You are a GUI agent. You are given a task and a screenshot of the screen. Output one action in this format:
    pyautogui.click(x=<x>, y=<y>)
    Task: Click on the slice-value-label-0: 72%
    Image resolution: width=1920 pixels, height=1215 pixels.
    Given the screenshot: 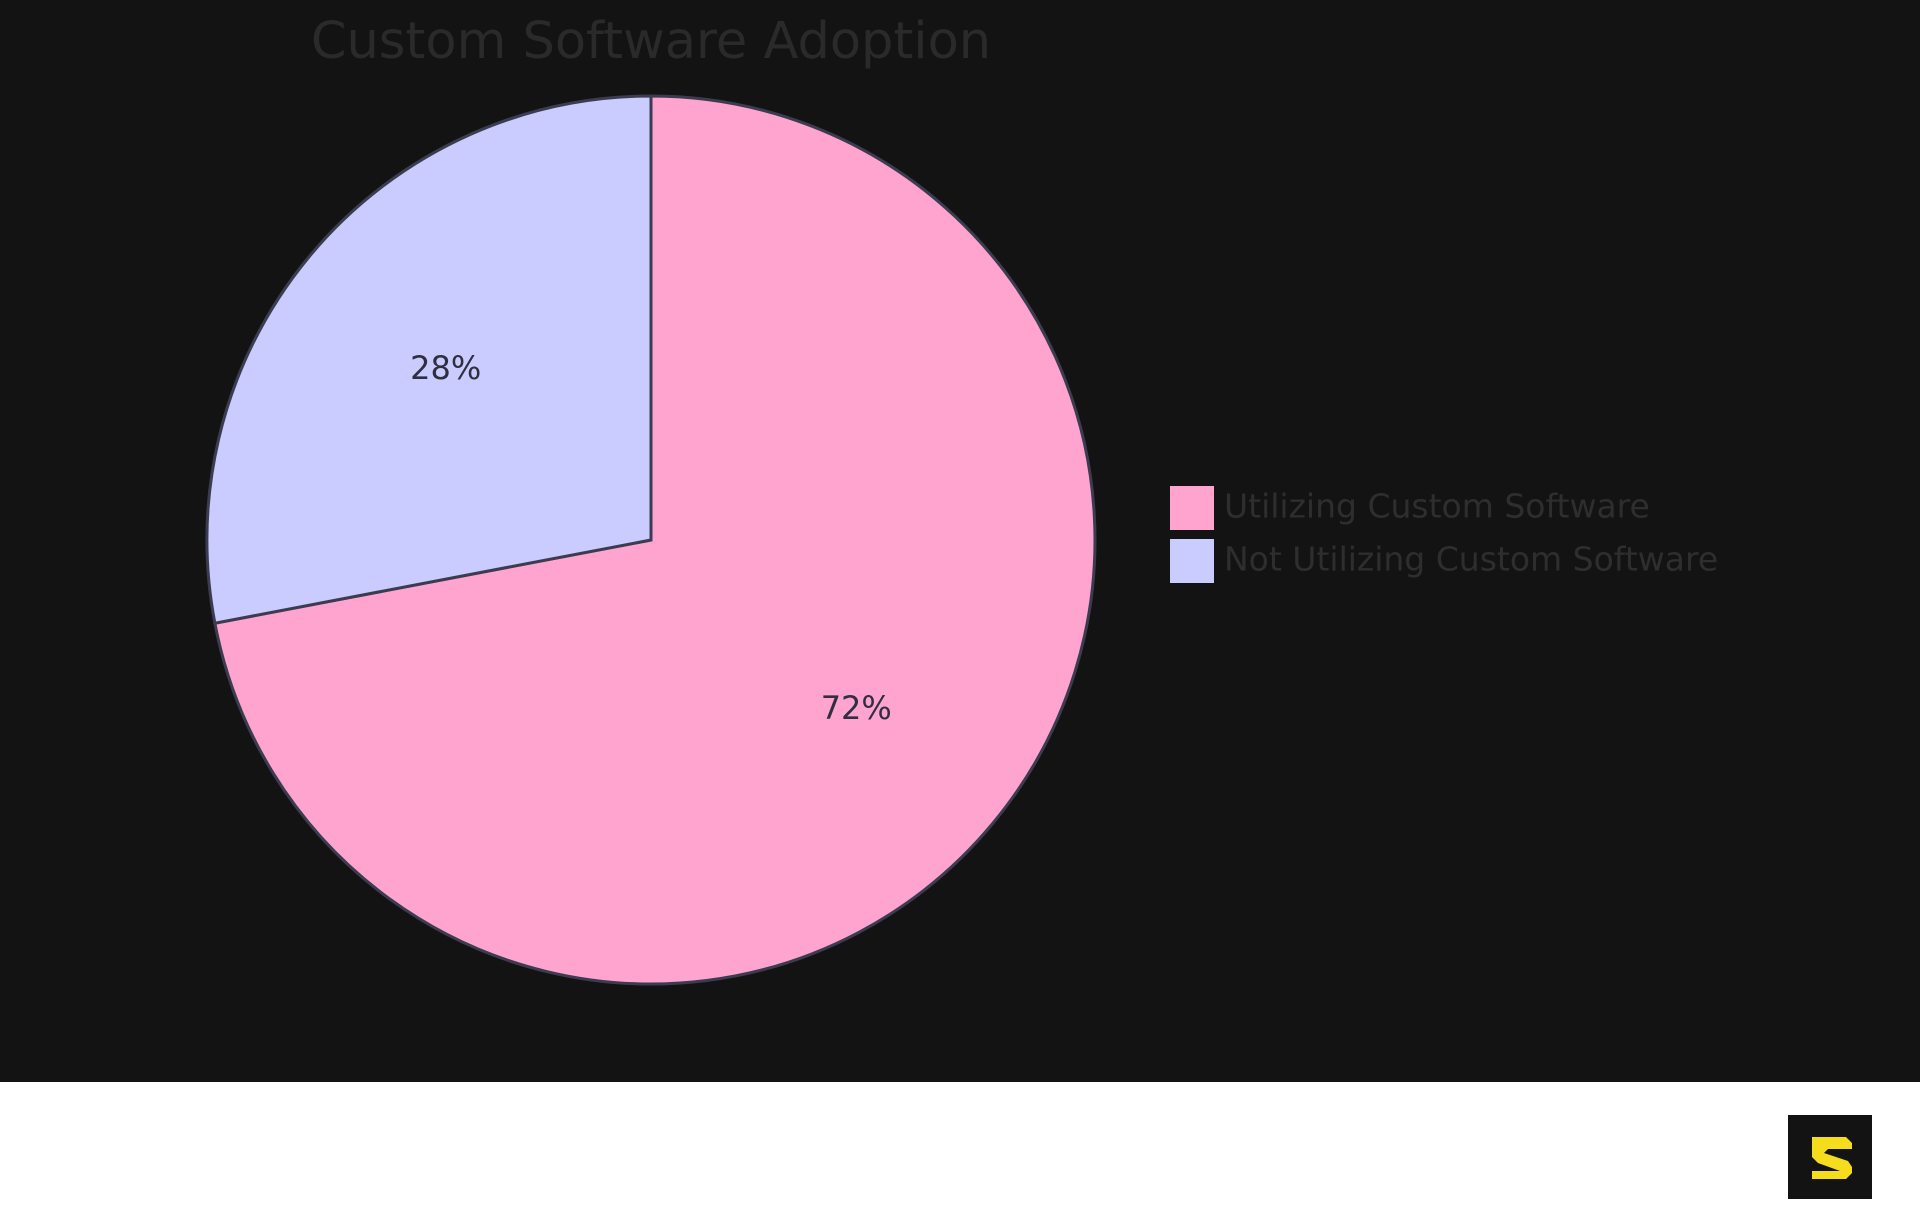 What is the action you would take?
    pyautogui.click(x=856, y=708)
    